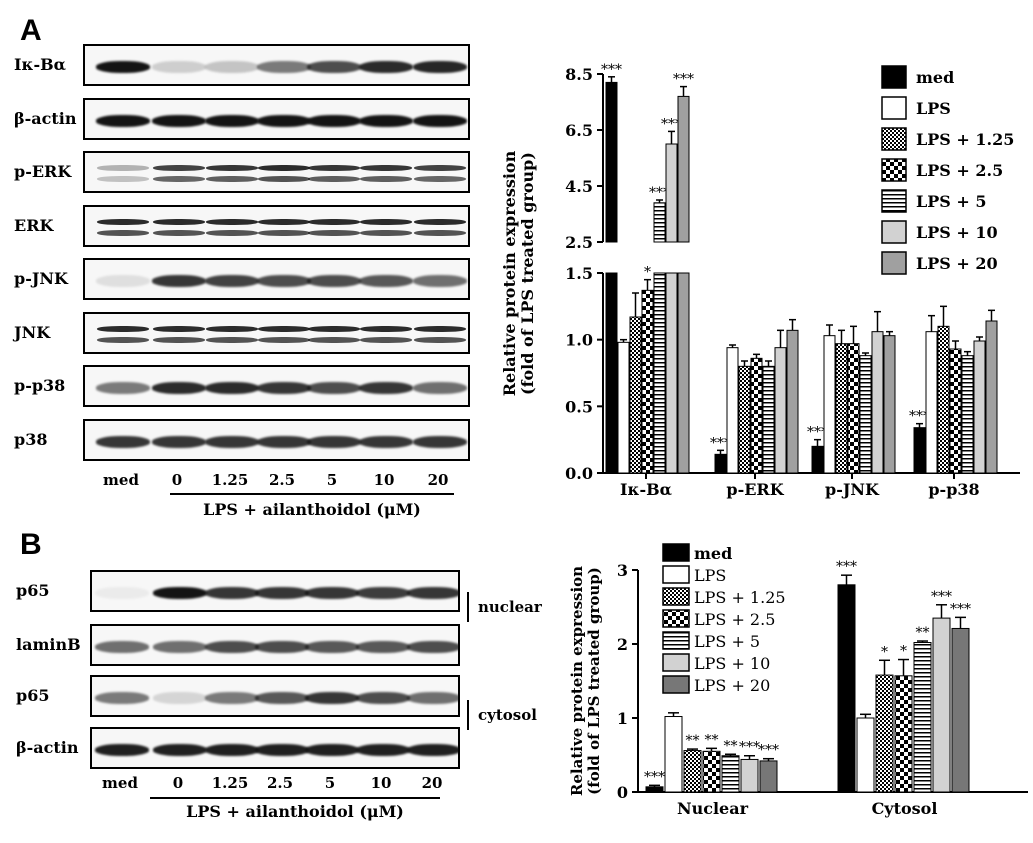 This screenshot has width=1033, height=843. Describe the element at coordinates (384, 480) in the screenshot. I see `lane-label: 10` at that location.